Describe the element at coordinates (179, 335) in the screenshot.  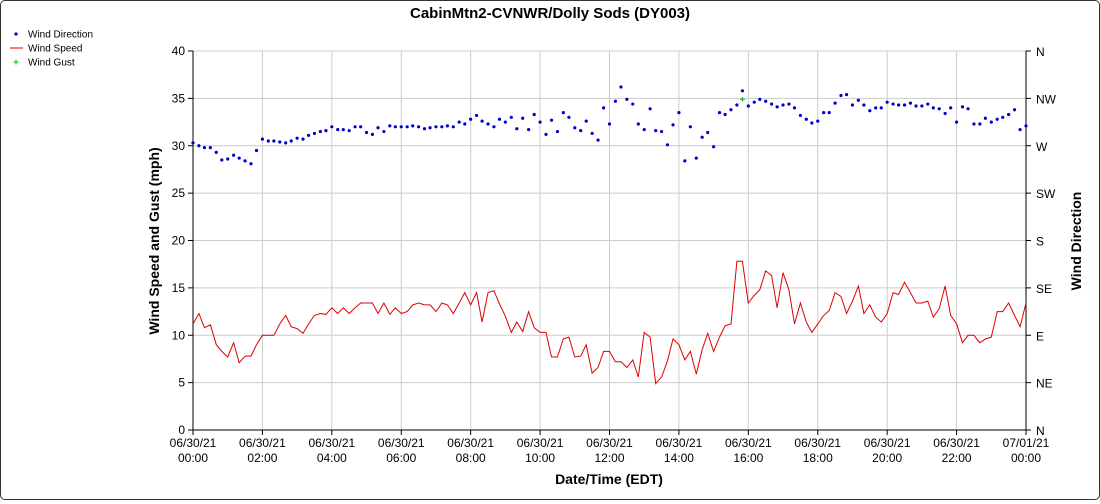
I see `y-tick-label: 10` at that location.